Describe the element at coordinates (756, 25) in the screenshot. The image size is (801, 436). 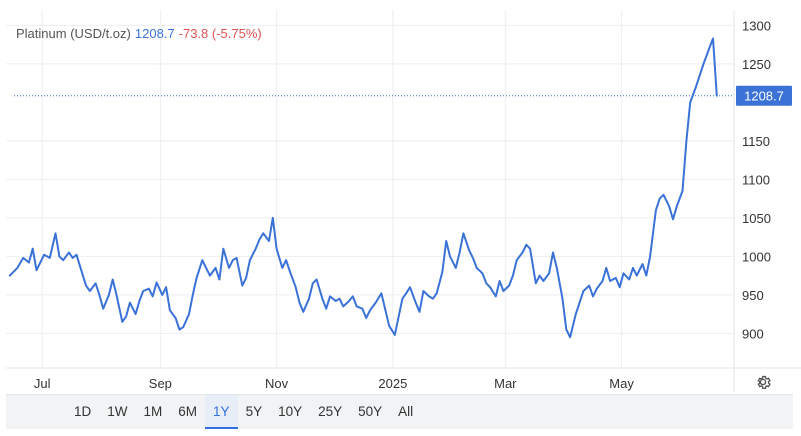
I see `y-tick-label: 1300` at that location.